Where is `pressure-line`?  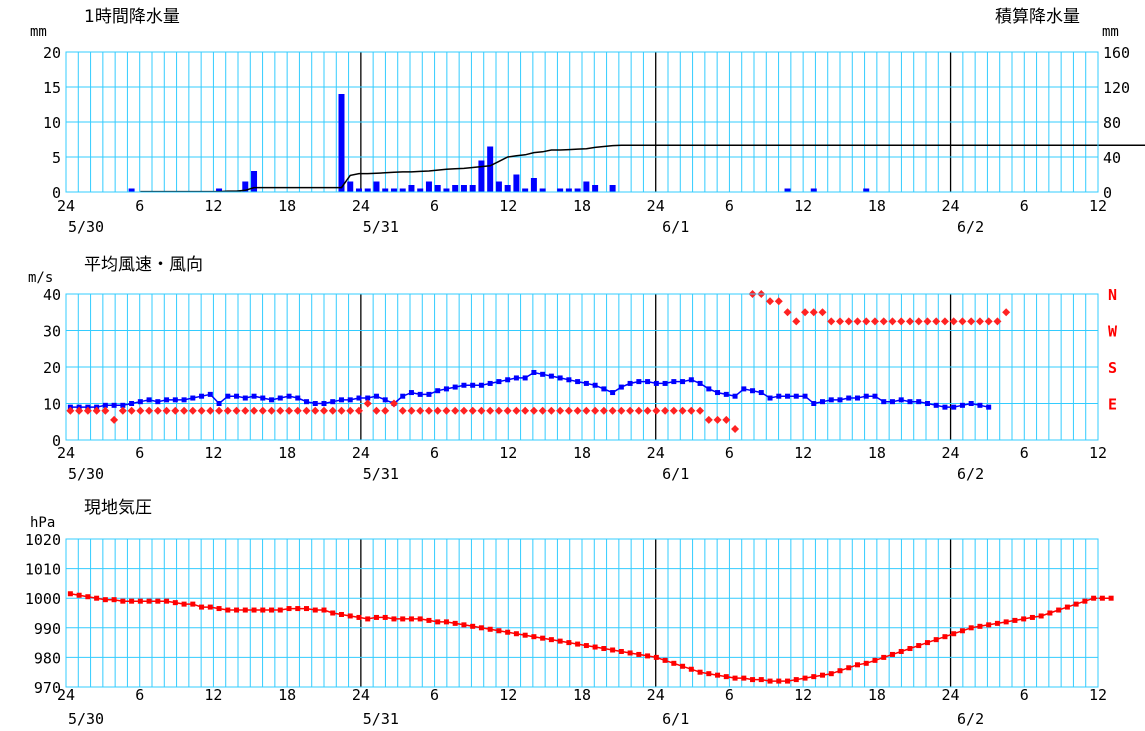 pressure-line is located at coordinates (591, 637).